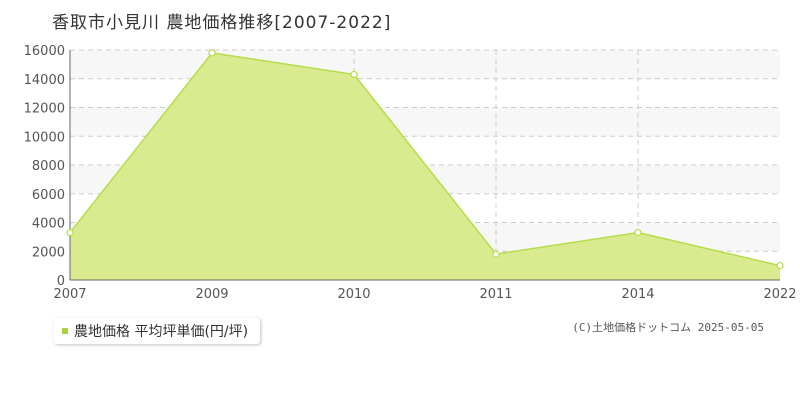  Describe the element at coordinates (161, 332) in the screenshot. I see `legend-label: 農地価格 平均坪単価(円/坪)` at that location.